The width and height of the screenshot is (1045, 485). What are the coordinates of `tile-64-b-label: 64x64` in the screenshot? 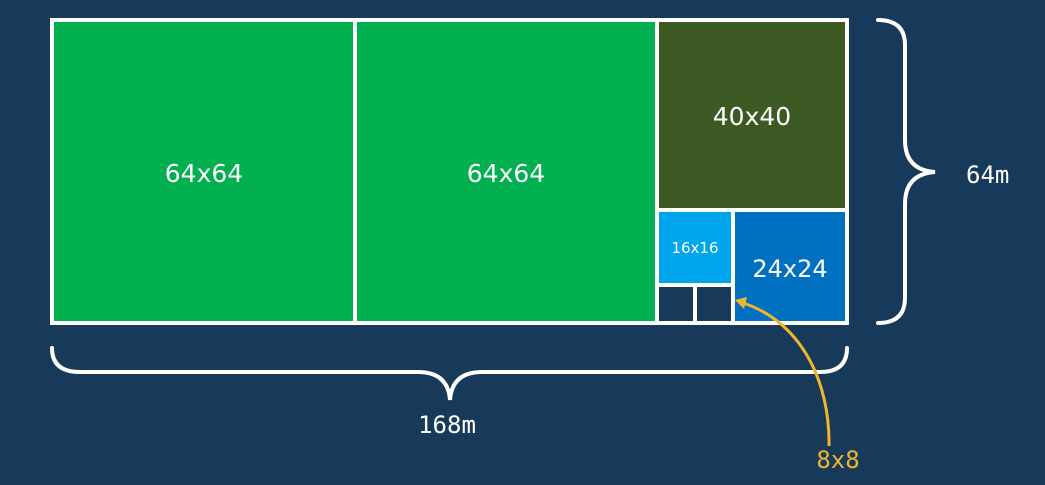 It's located at (506, 173).